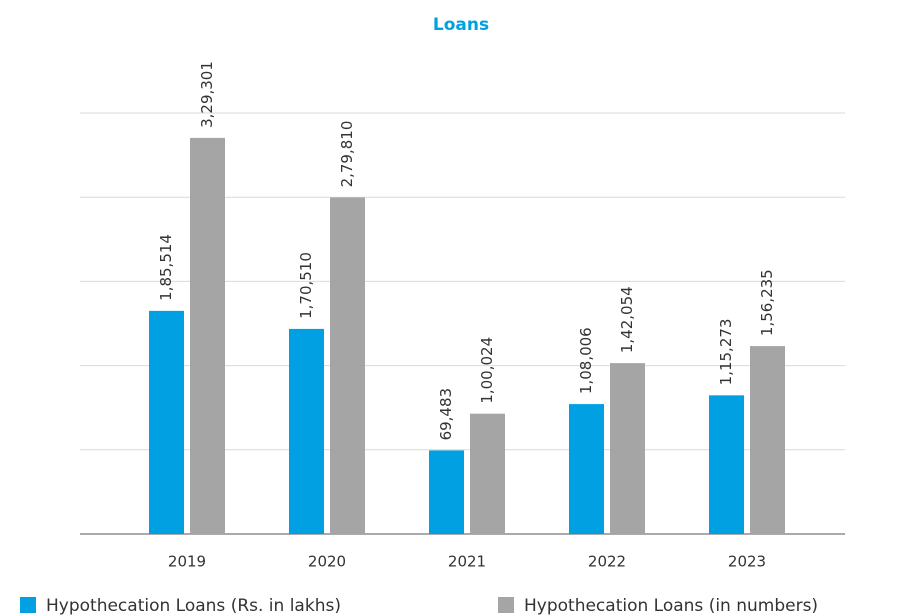 The width and height of the screenshot is (904, 615). I want to click on data-label: 1,00,024, so click(487, 370).